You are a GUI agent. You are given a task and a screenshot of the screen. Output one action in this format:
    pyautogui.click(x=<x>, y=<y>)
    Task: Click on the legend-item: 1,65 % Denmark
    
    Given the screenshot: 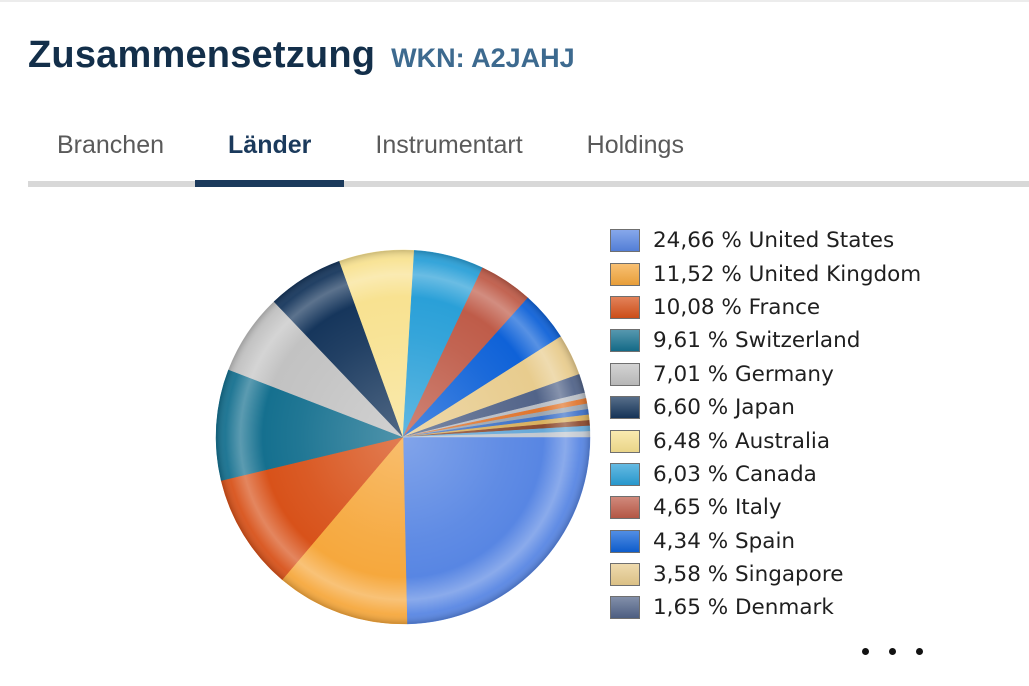 What is the action you would take?
    pyautogui.click(x=765, y=607)
    